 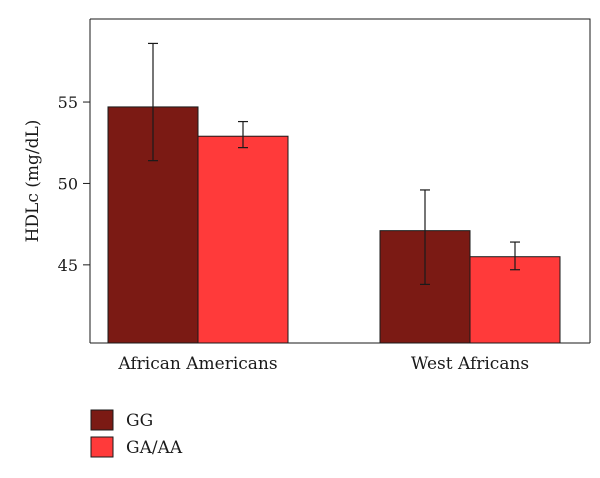 I want to click on x-tick-label: African Americans, so click(x=197, y=364).